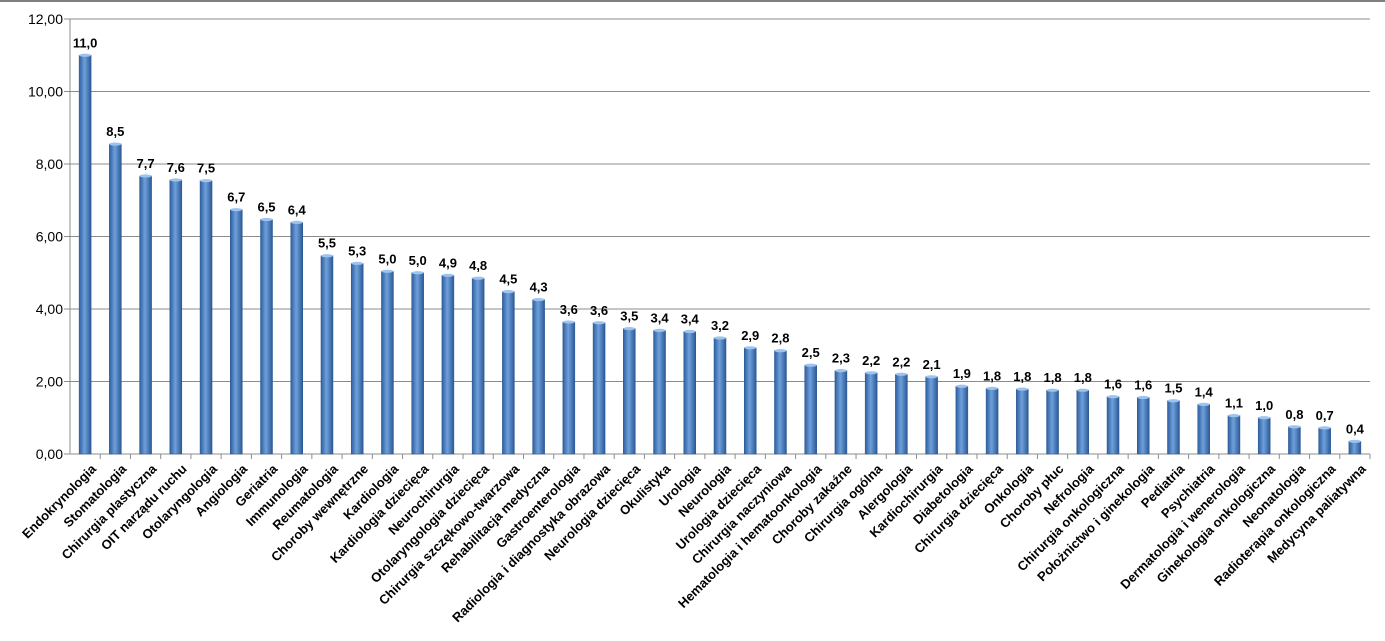  Describe the element at coordinates (1204, 391) in the screenshot. I see `data-label: 1,4` at that location.